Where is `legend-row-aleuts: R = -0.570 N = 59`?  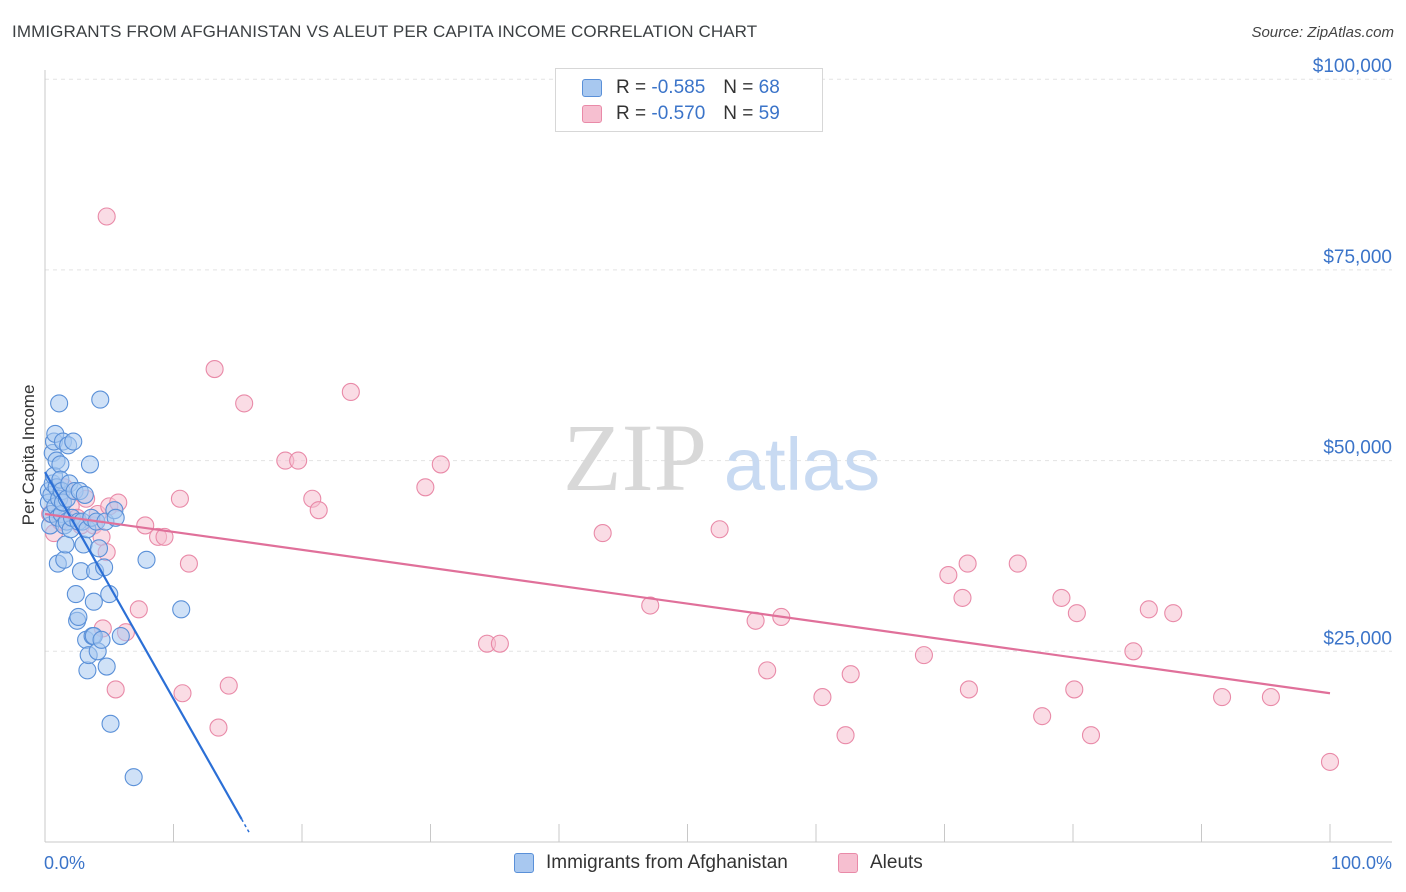
legend-row-aleuts: R = -0.570 N = 59 is located at coordinates (681, 114).